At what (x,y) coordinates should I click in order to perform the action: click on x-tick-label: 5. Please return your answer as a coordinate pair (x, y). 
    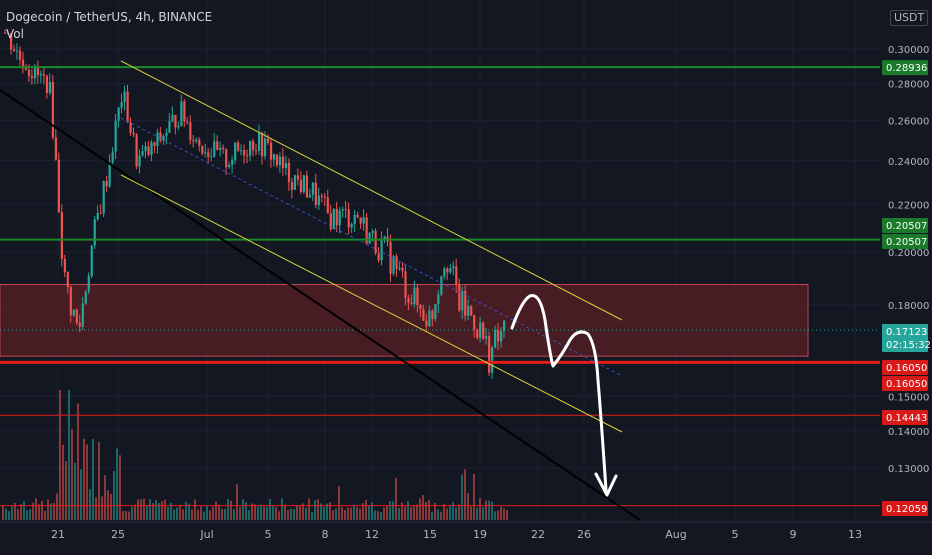
    Looking at the image, I should click on (268, 534).